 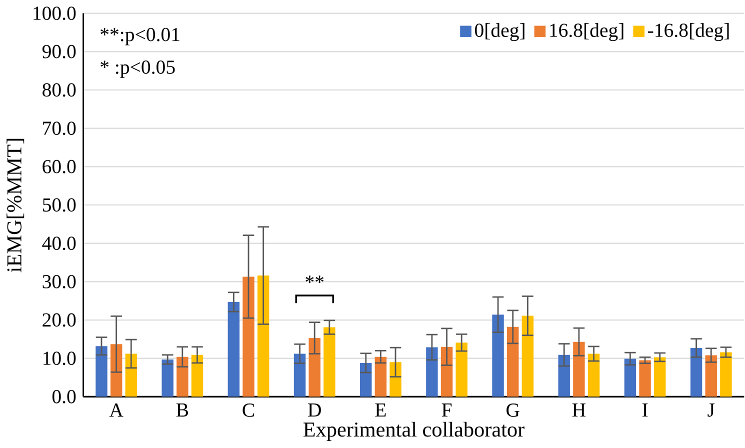 I want to click on y-tick-label: 20.0, so click(x=59, y=320).